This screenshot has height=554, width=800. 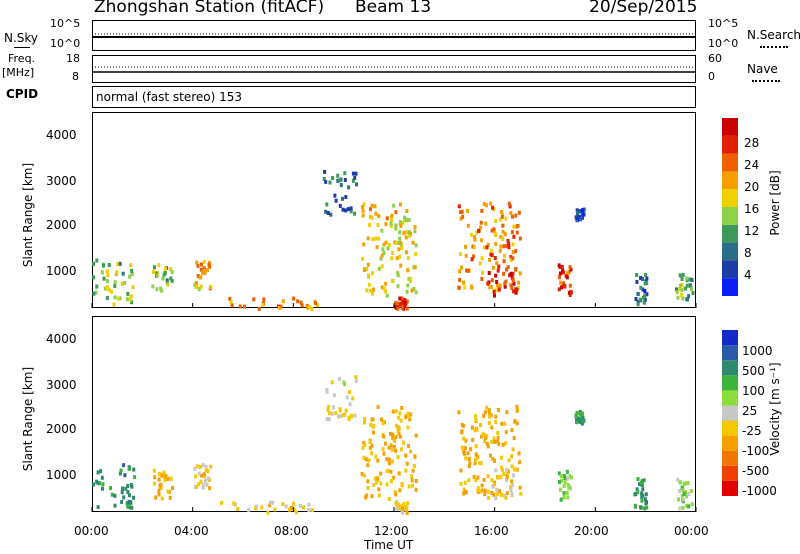 I want to click on x-tick: 12:00, so click(x=391, y=531).